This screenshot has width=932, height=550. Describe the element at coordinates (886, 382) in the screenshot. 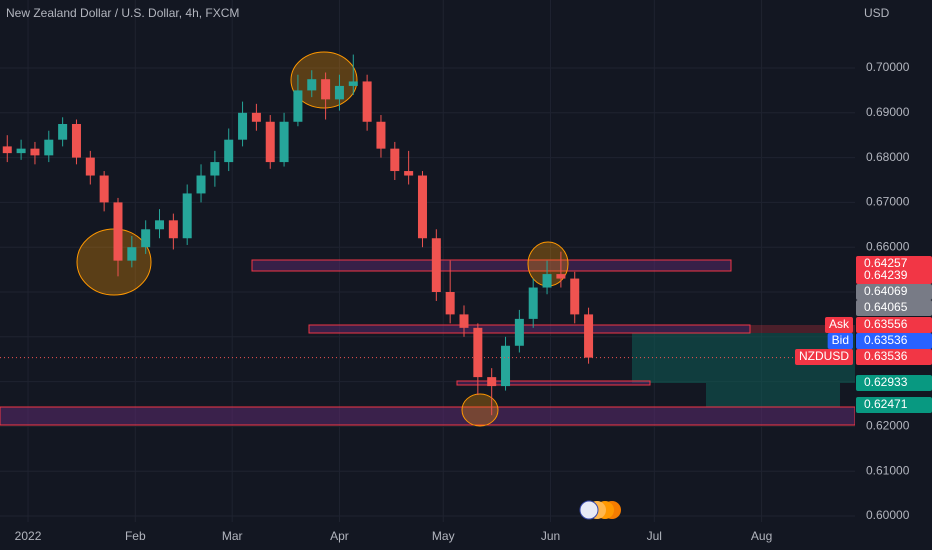

I see `price-badge-value: 0.62933` at that location.